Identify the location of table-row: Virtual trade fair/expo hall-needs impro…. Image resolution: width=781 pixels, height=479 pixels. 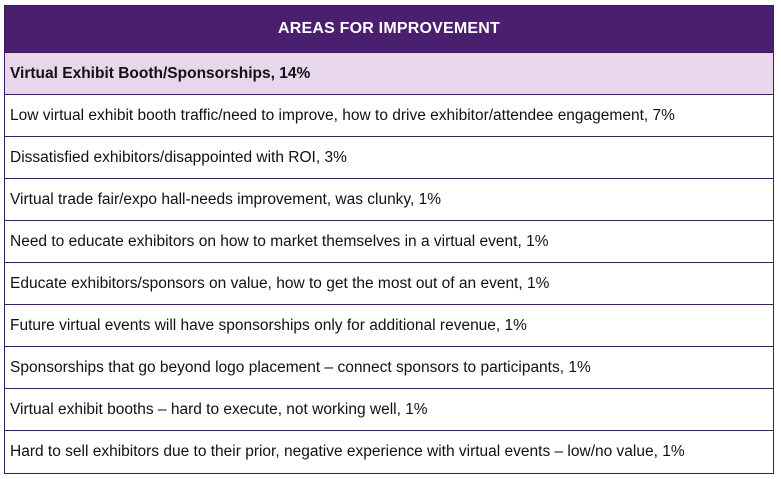
(389, 200).